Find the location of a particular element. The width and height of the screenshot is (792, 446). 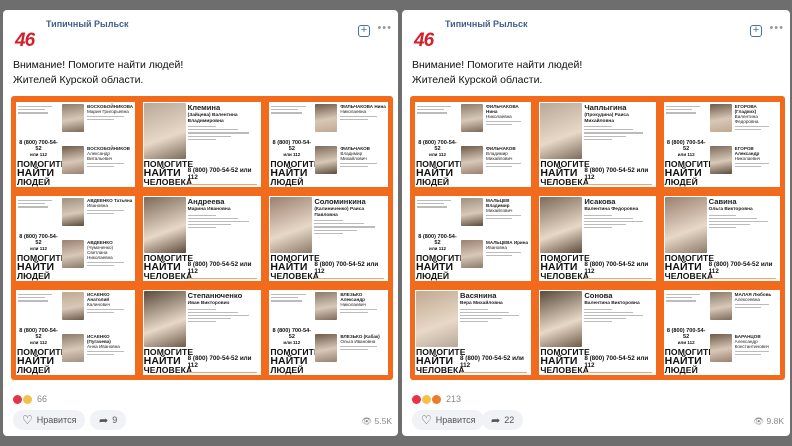

views-counter: 👁 5.5K is located at coordinates (376, 421).